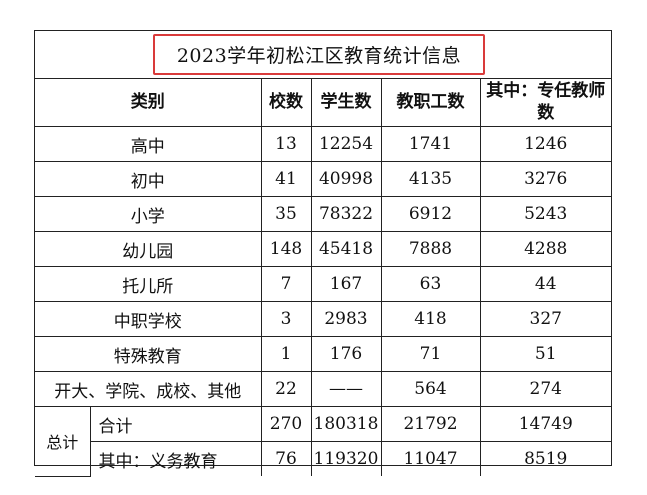 The width and height of the screenshot is (647, 495). I want to click on row-staff: 418, so click(430, 319).